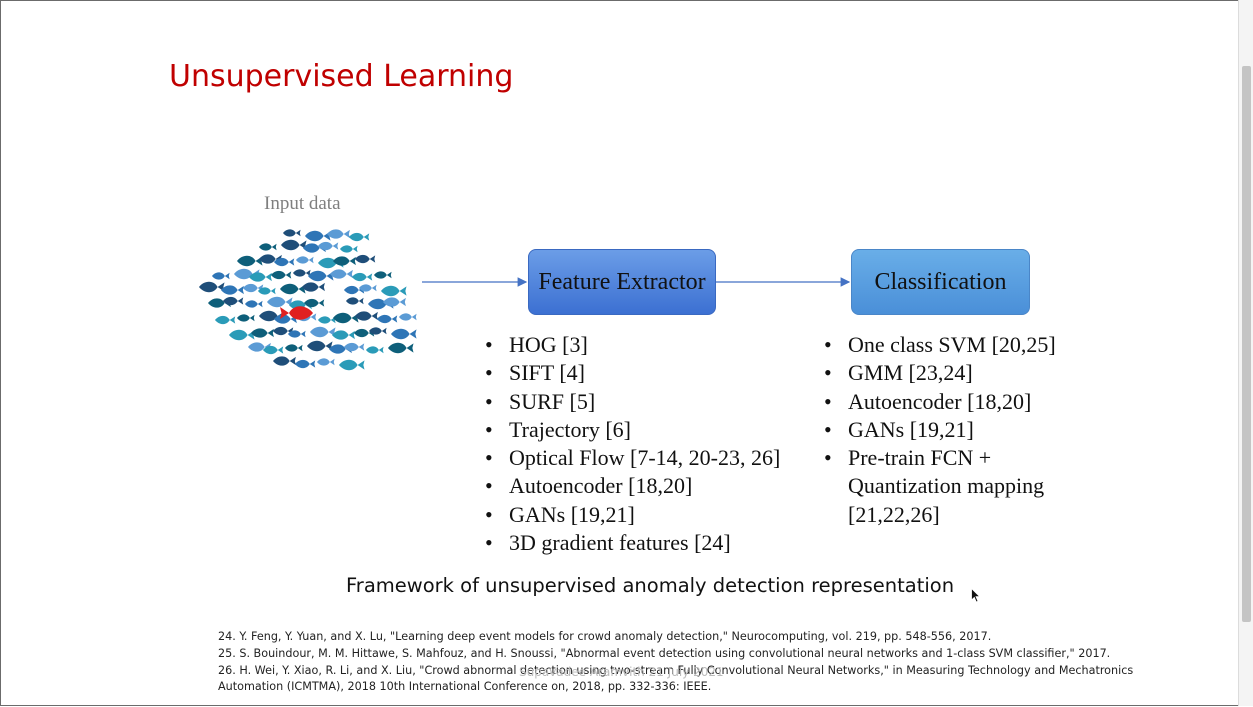  I want to click on vertical-scrollbar, so click(1245, 353).